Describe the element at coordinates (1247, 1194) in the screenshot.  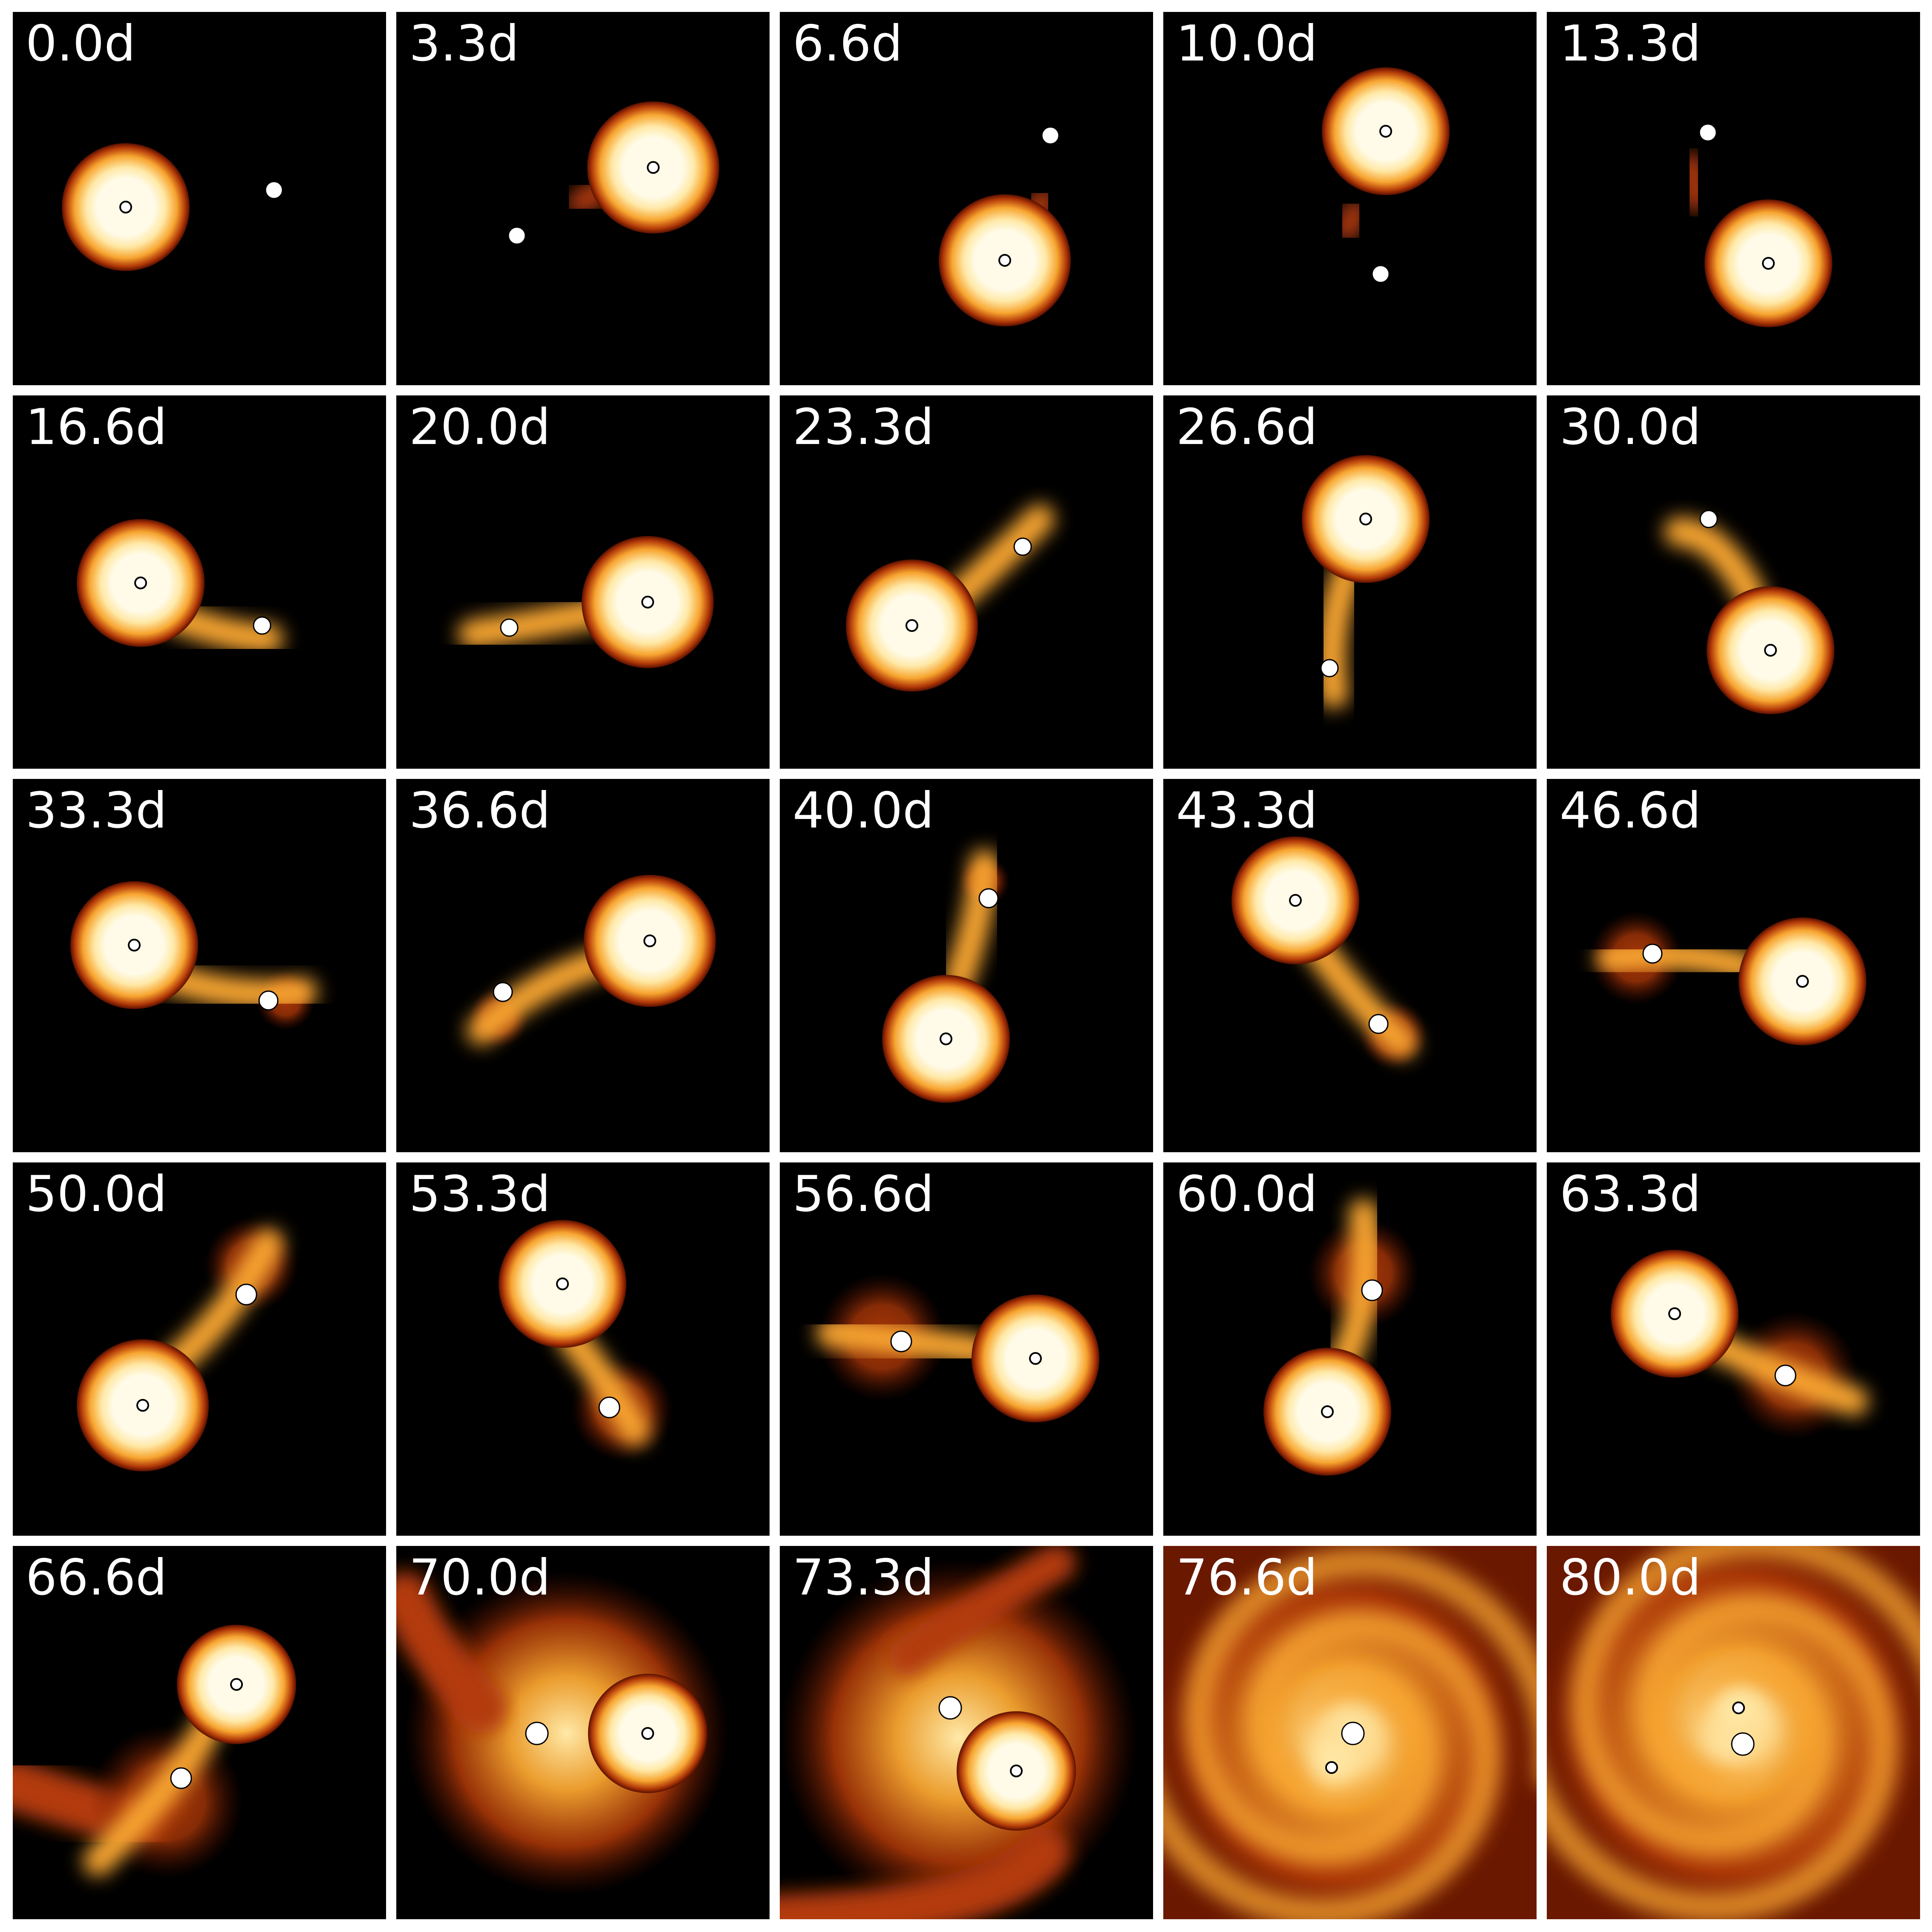
I see `time-label: 60.0d` at that location.